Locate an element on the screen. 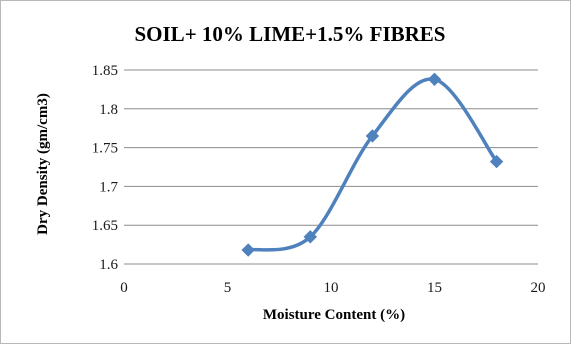 The width and height of the screenshot is (571, 344). x-tick-label-2: 10 is located at coordinates (331, 288).